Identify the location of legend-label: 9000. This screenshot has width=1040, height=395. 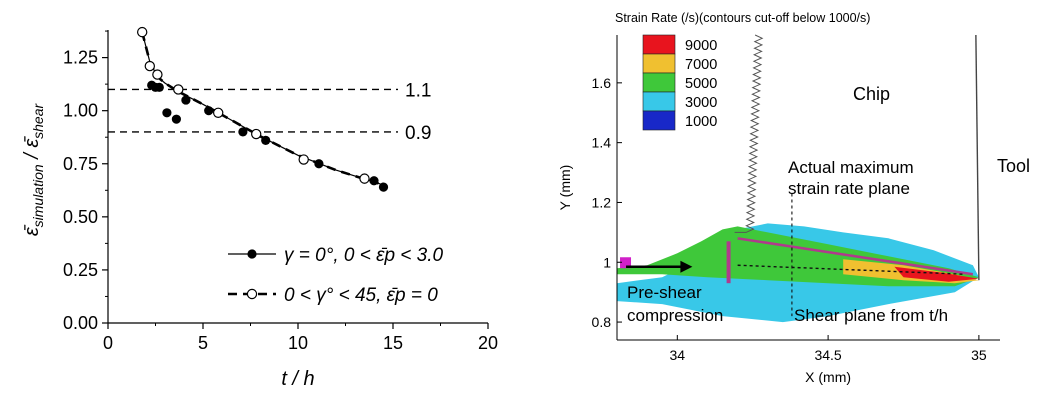
(701, 46).